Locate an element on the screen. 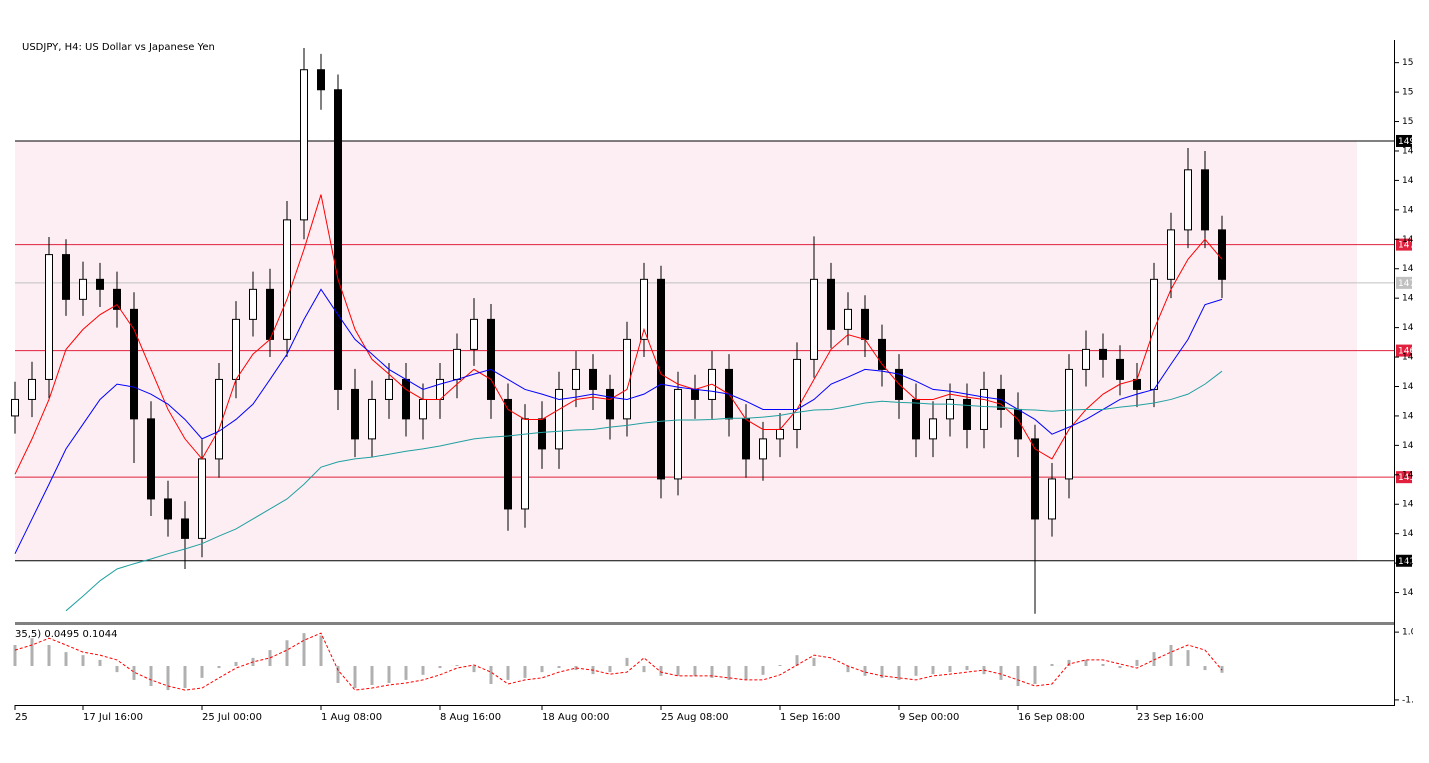 This screenshot has height=763, width=1429. y-tick-label: 143.50 is located at coordinates (1415, 505).